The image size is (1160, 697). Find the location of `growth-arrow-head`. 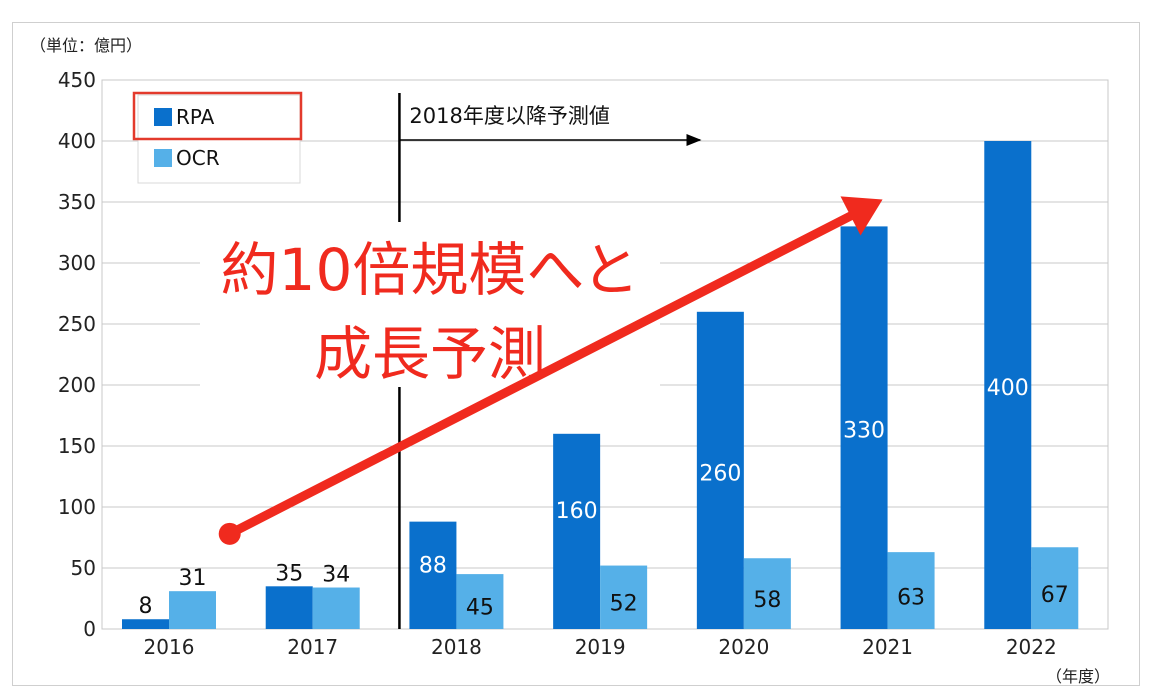

growth-arrow-head is located at coordinates (861, 216).